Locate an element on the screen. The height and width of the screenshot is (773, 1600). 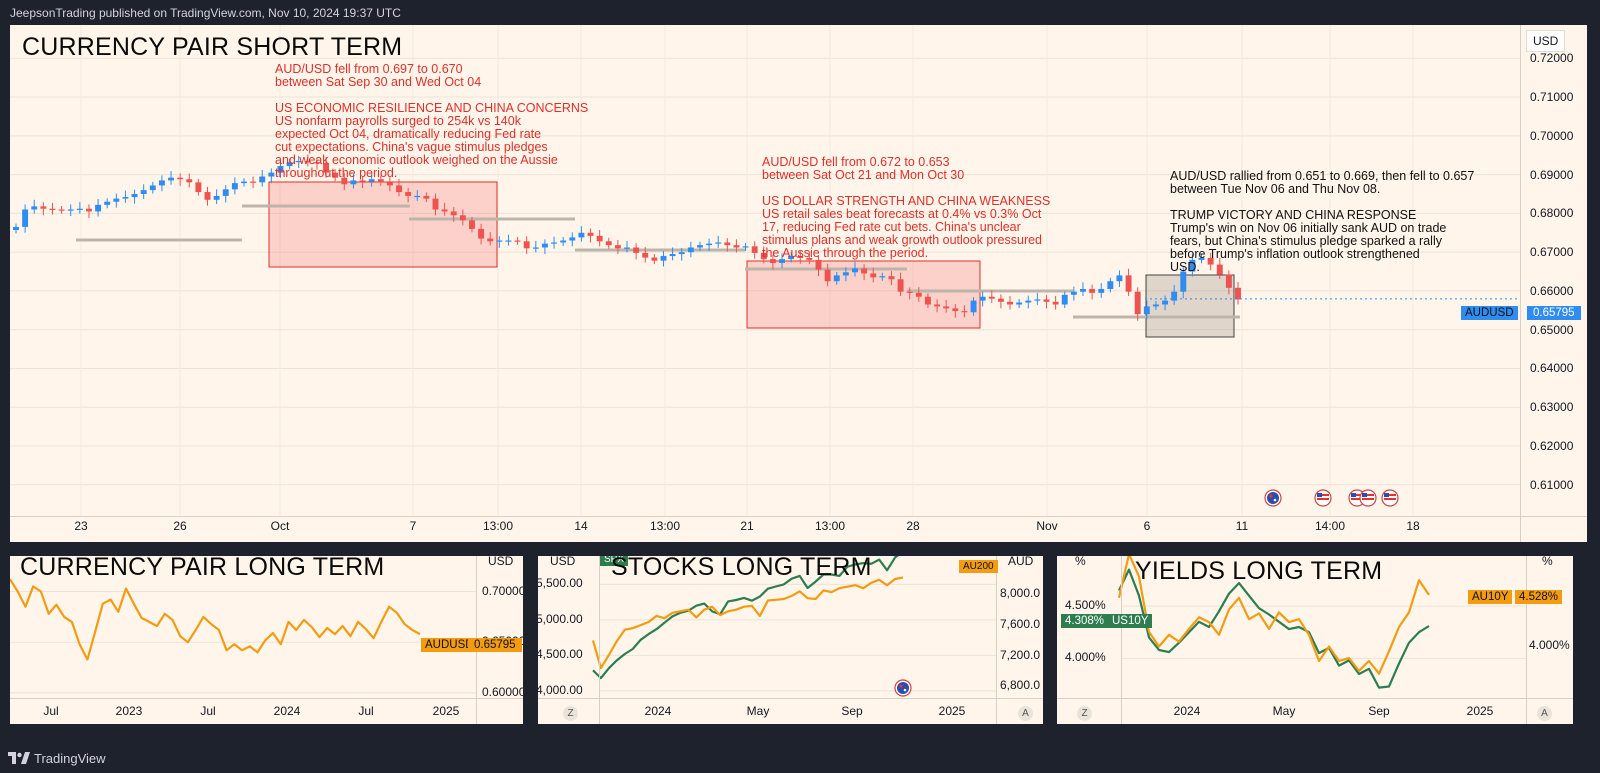
annotation-line: USD. is located at coordinates (1185, 267).